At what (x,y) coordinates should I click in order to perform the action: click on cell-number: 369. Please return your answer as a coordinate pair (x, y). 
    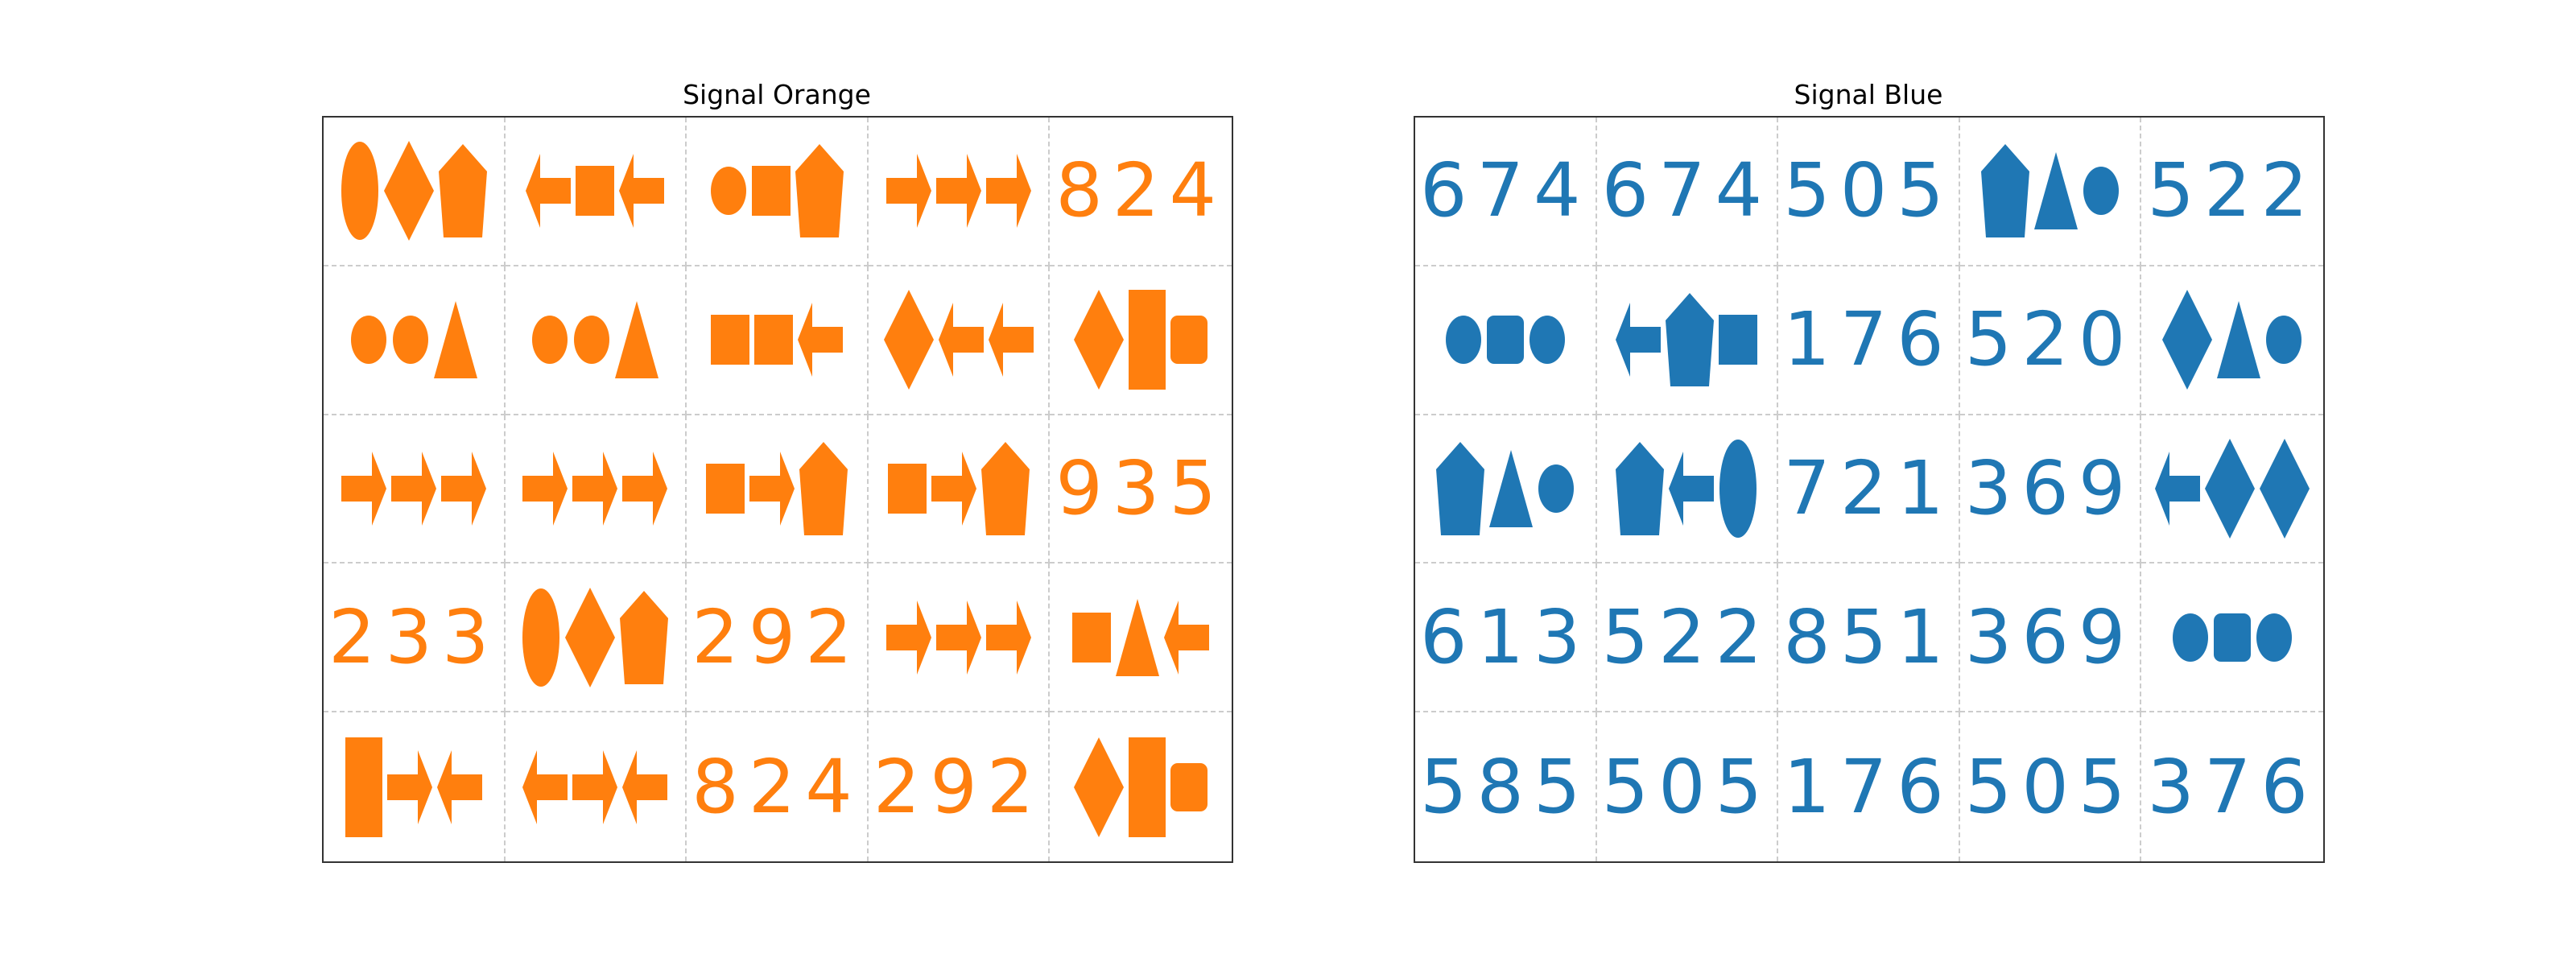
    Looking at the image, I should click on (2050, 636).